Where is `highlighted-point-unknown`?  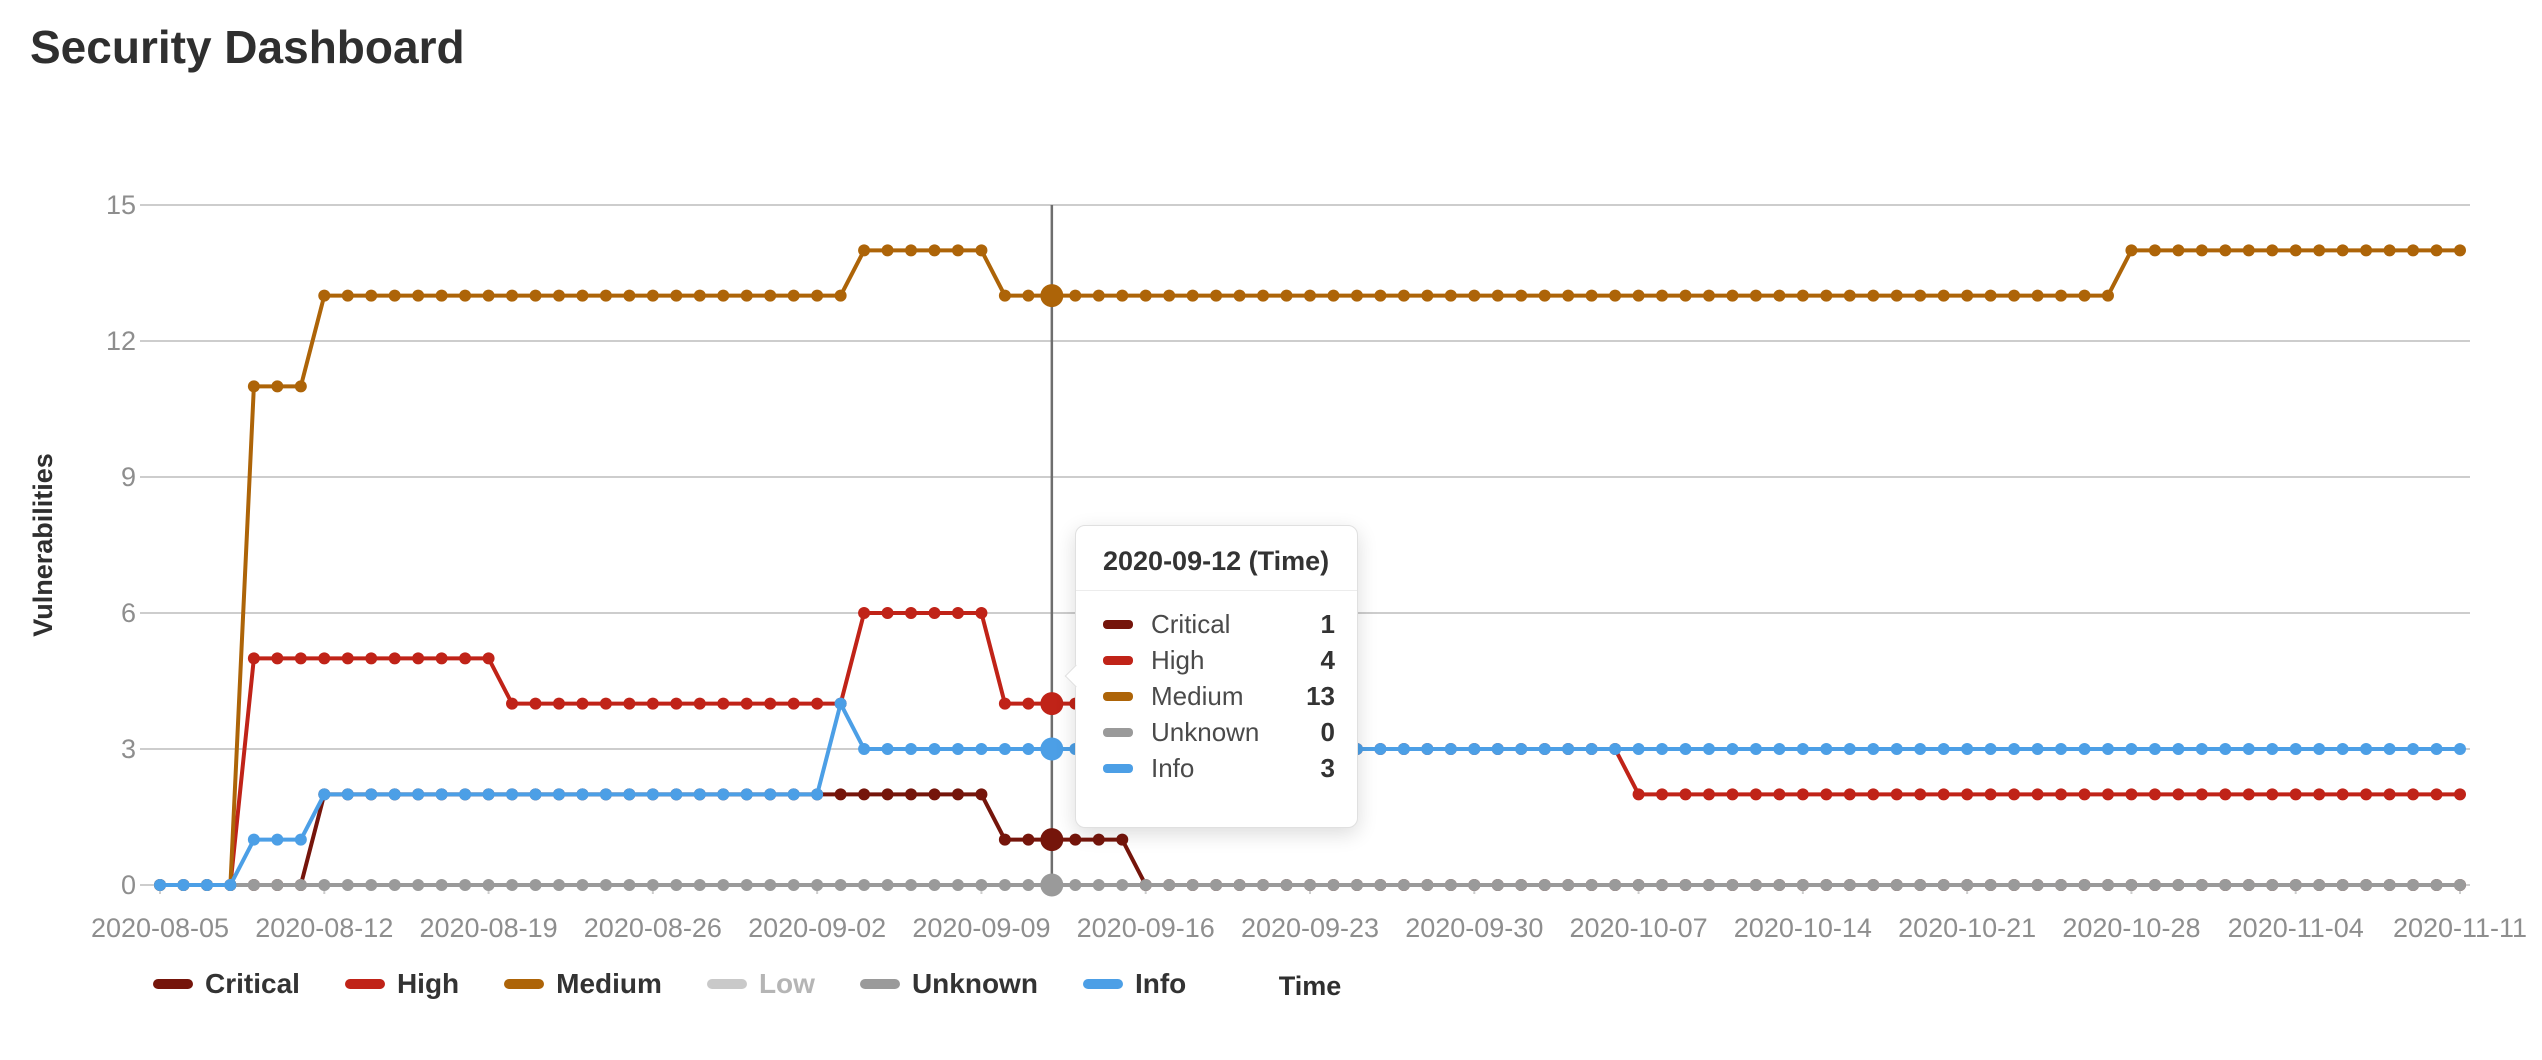
highlighted-point-unknown is located at coordinates (1052, 885).